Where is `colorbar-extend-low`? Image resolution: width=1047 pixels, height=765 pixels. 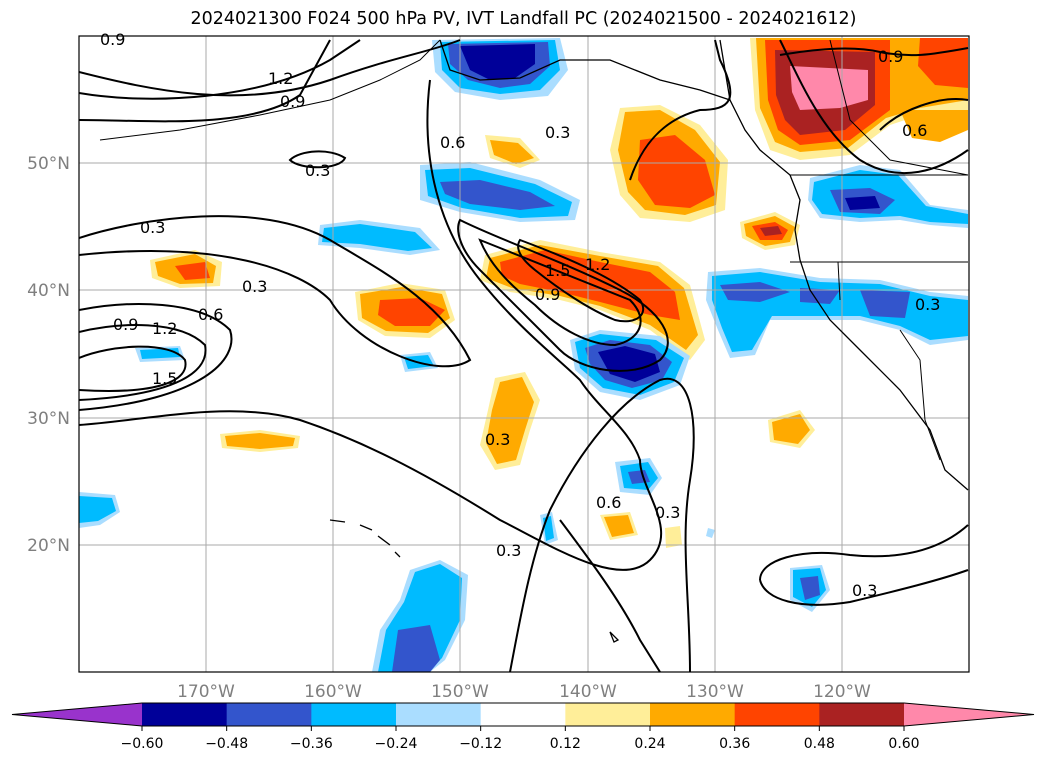 colorbar-extend-low is located at coordinates (77, 714).